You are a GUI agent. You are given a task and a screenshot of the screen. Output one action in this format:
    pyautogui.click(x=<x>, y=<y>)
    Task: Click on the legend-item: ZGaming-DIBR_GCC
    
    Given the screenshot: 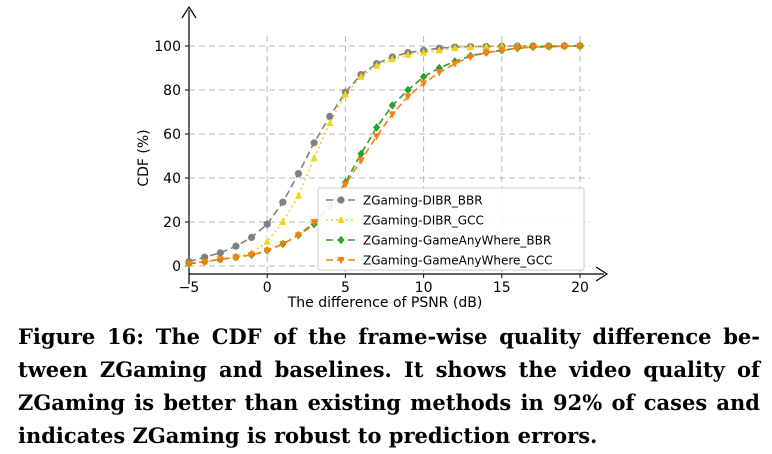 What is the action you would take?
    pyautogui.click(x=405, y=221)
    